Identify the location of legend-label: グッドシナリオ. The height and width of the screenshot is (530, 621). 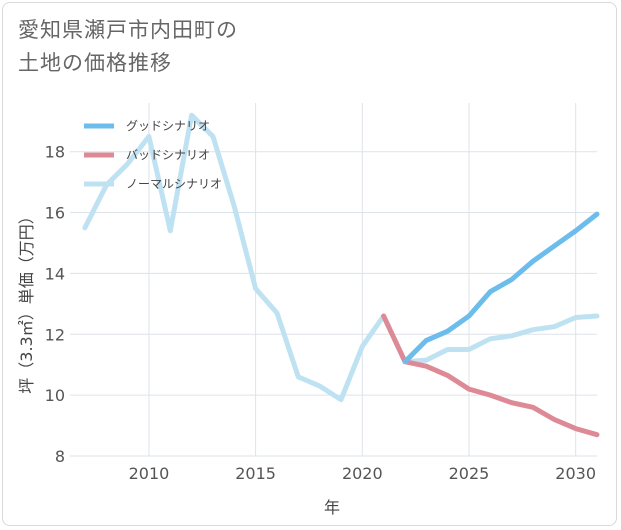
(168, 126).